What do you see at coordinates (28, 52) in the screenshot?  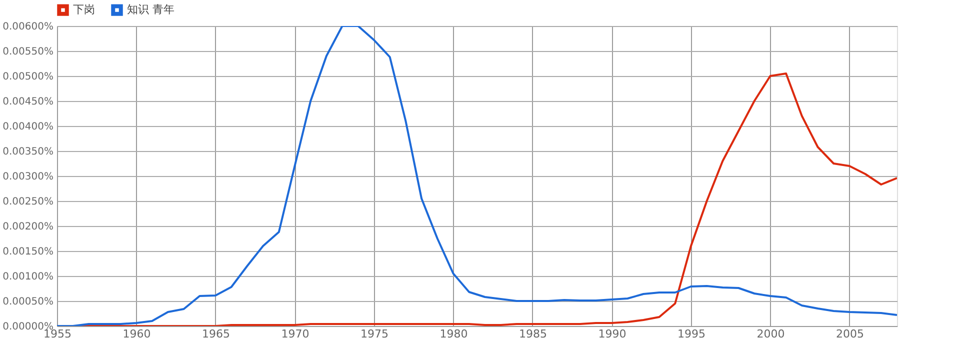 I see `y-tick-label: 0.00550%` at bounding box center [28, 52].